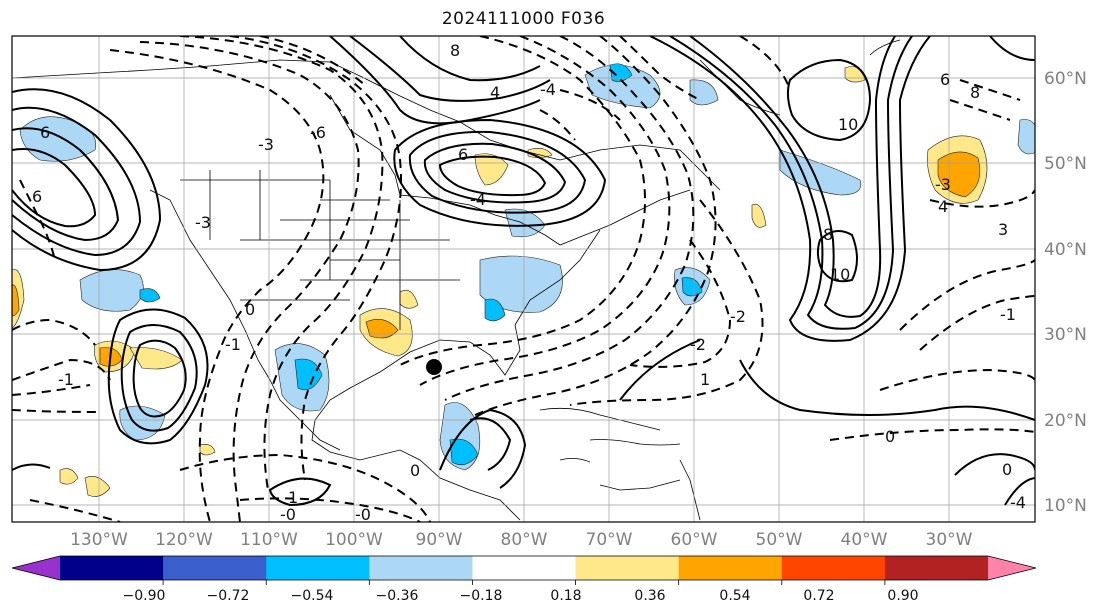  I want to click on colorbar-tick-label: 0.72, so click(818, 596).